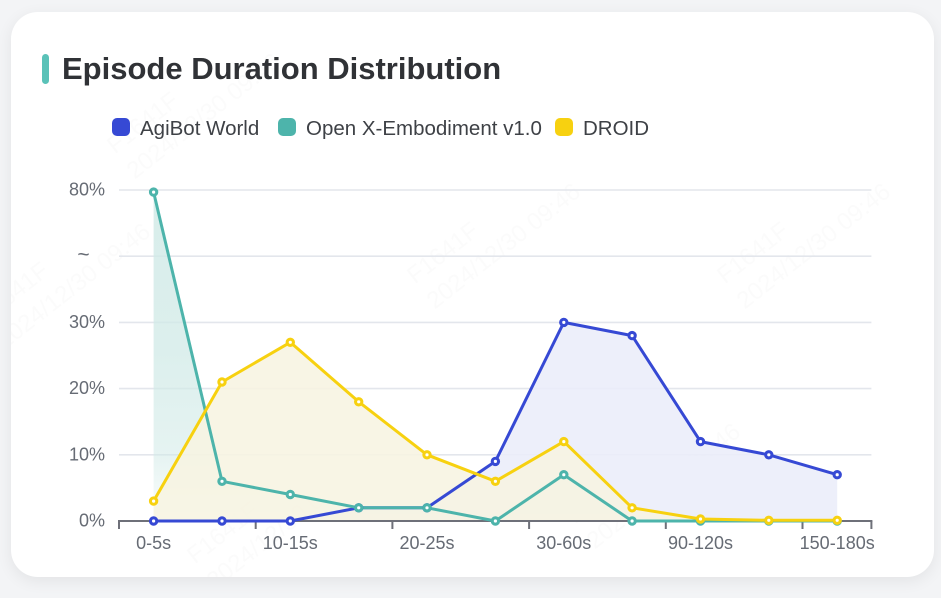 This screenshot has height=598, width=941. What do you see at coordinates (92, 521) in the screenshot?
I see `svg-text: 0%` at bounding box center [92, 521].